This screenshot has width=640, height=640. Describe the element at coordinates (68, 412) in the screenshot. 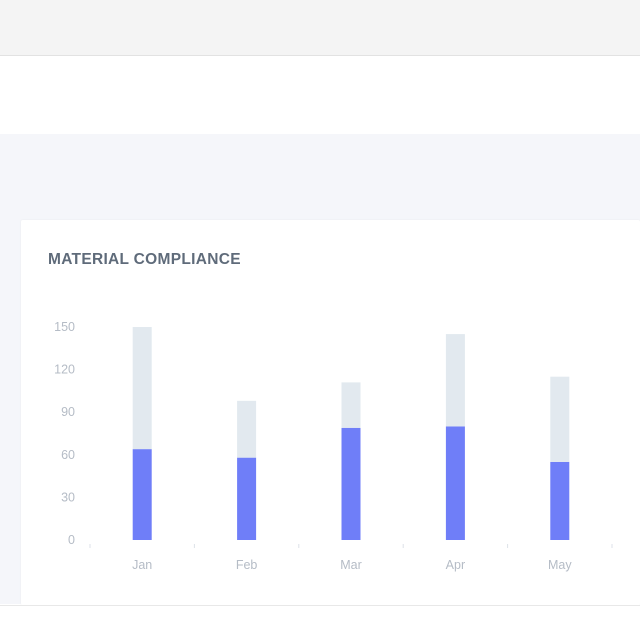

I see `y-tick-label: 90` at that location.